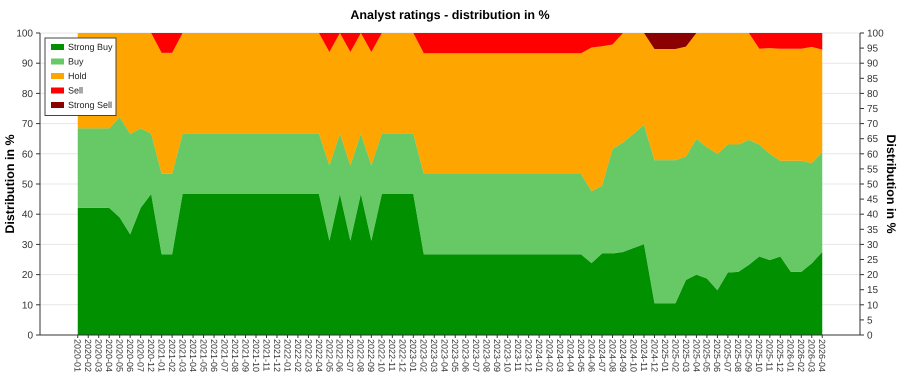 The width and height of the screenshot is (900, 375). I want to click on y2-tick-label: 70, so click(873, 124).